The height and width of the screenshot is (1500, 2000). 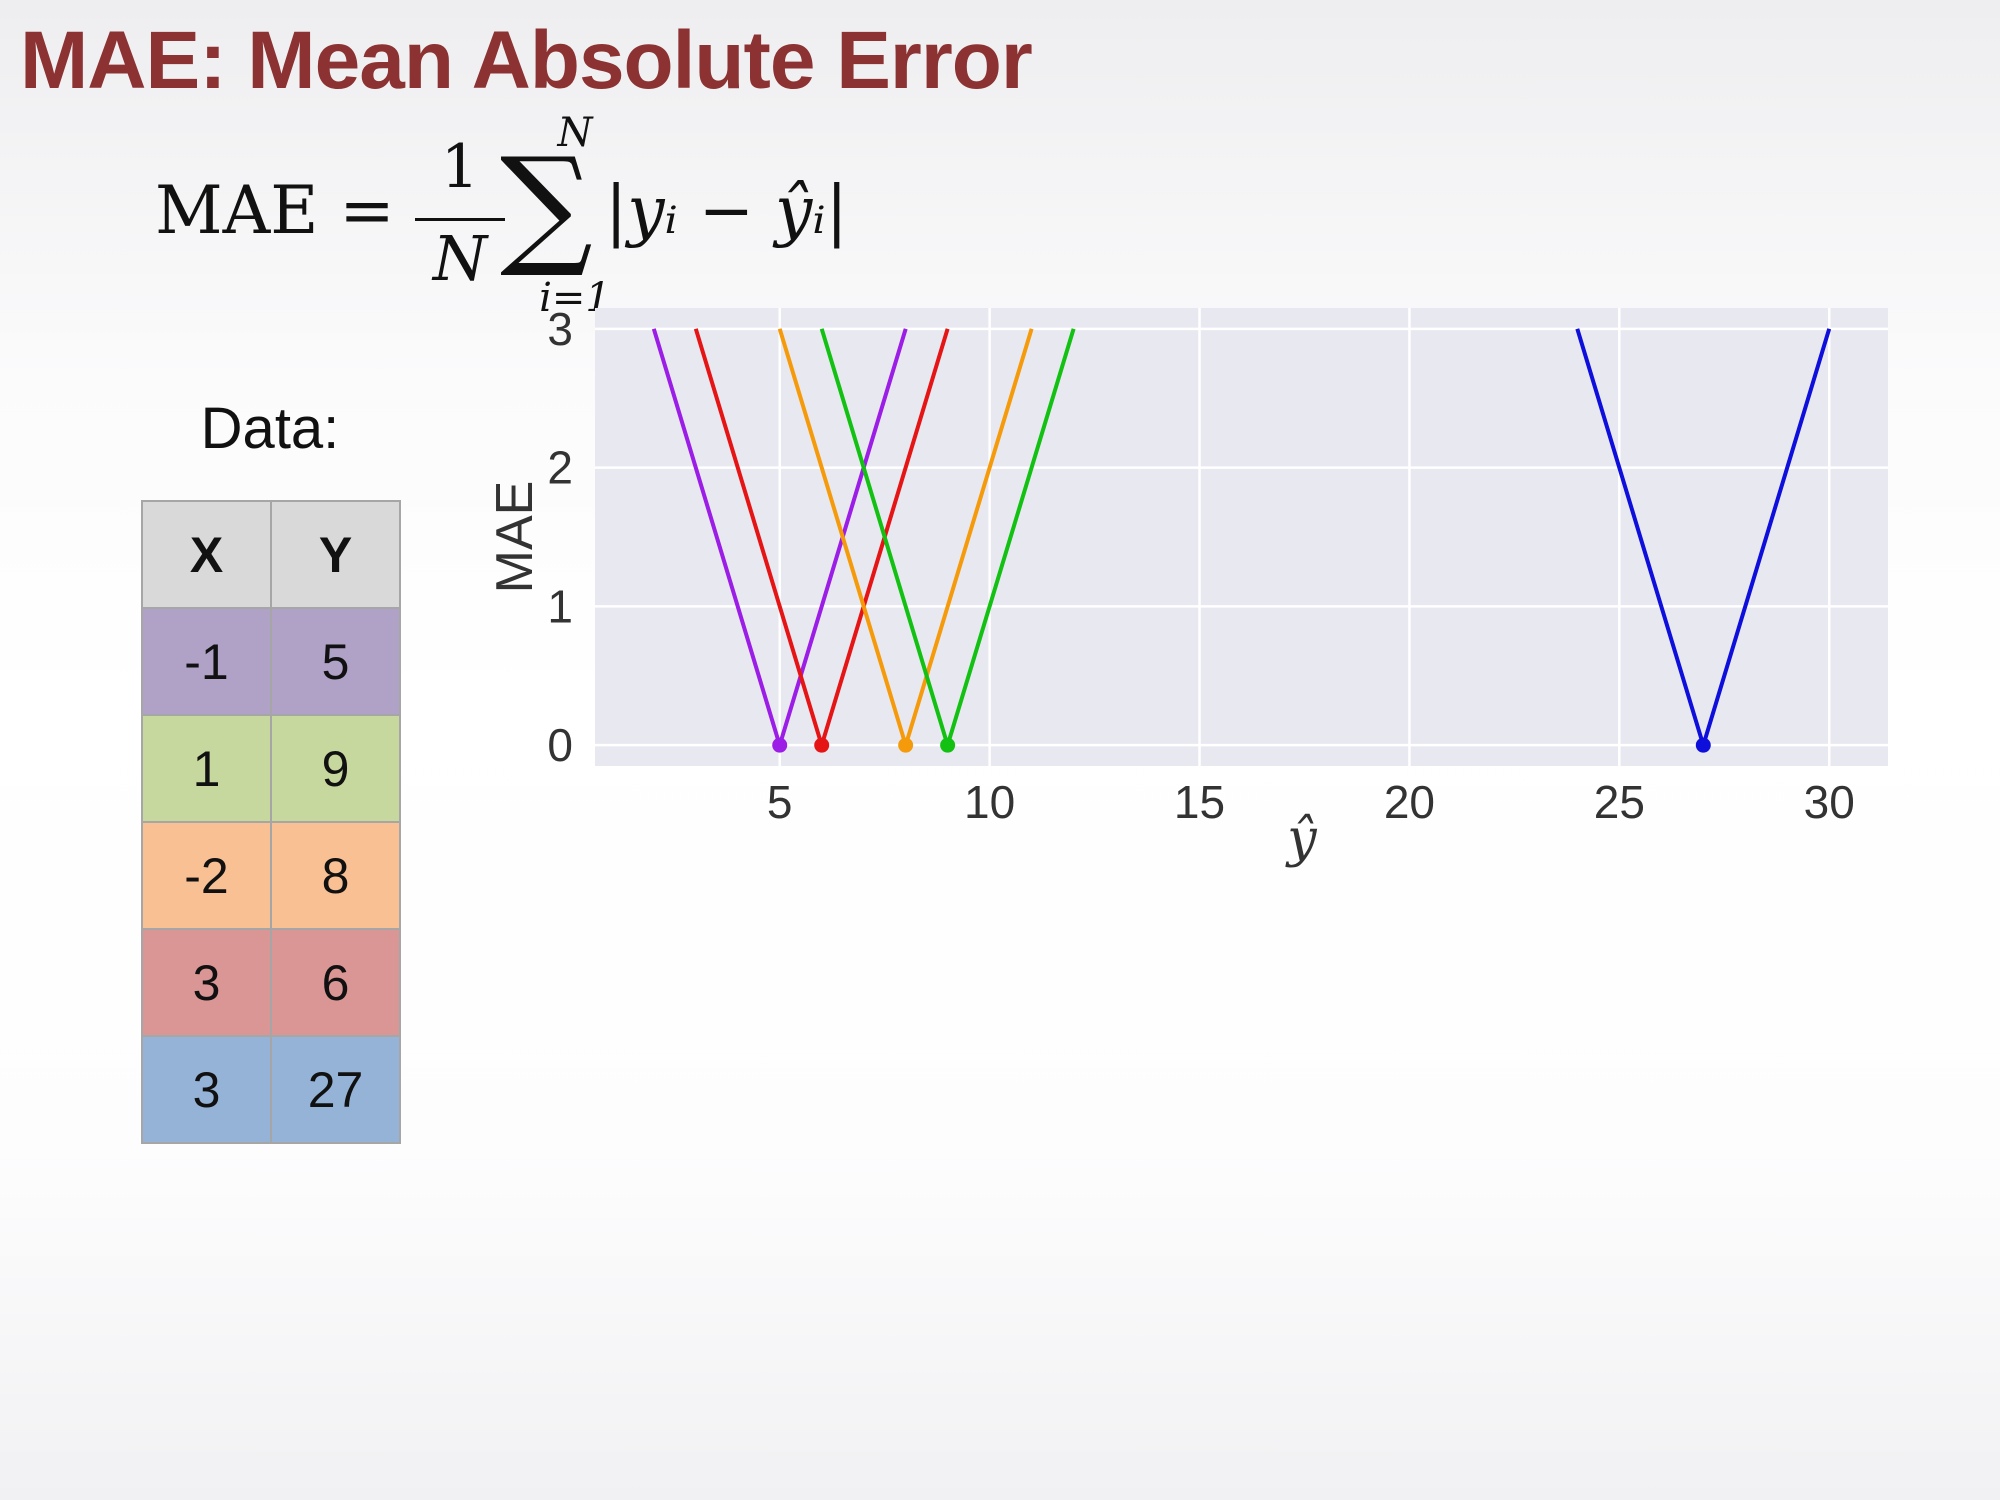 What do you see at coordinates (206, 661) in the screenshot?
I see `cell-x: -1` at bounding box center [206, 661].